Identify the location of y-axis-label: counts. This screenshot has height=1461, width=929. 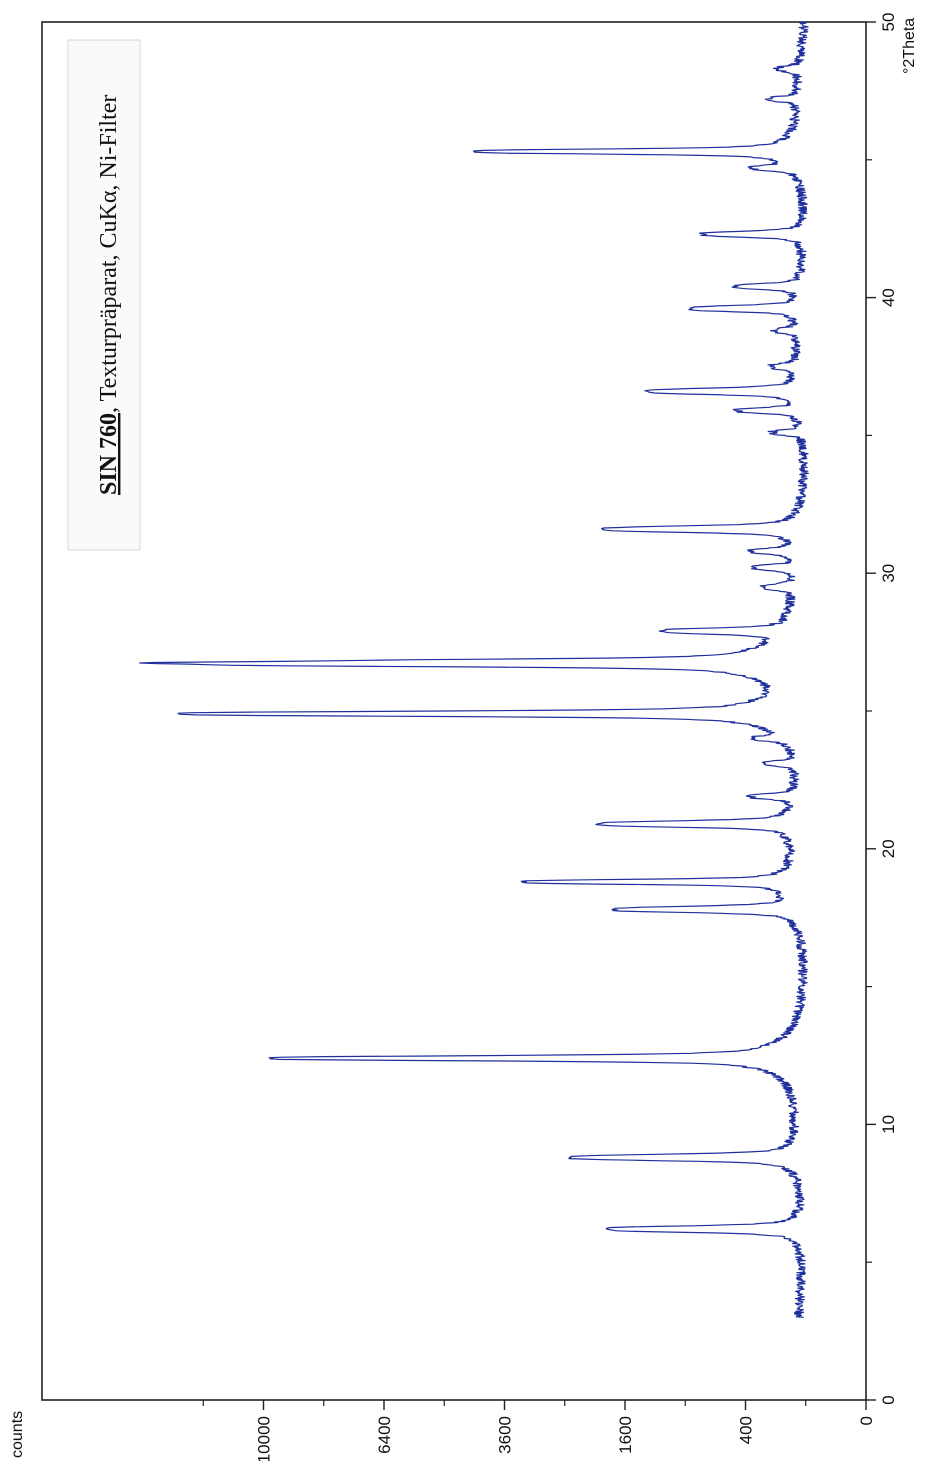
(17, 1434).